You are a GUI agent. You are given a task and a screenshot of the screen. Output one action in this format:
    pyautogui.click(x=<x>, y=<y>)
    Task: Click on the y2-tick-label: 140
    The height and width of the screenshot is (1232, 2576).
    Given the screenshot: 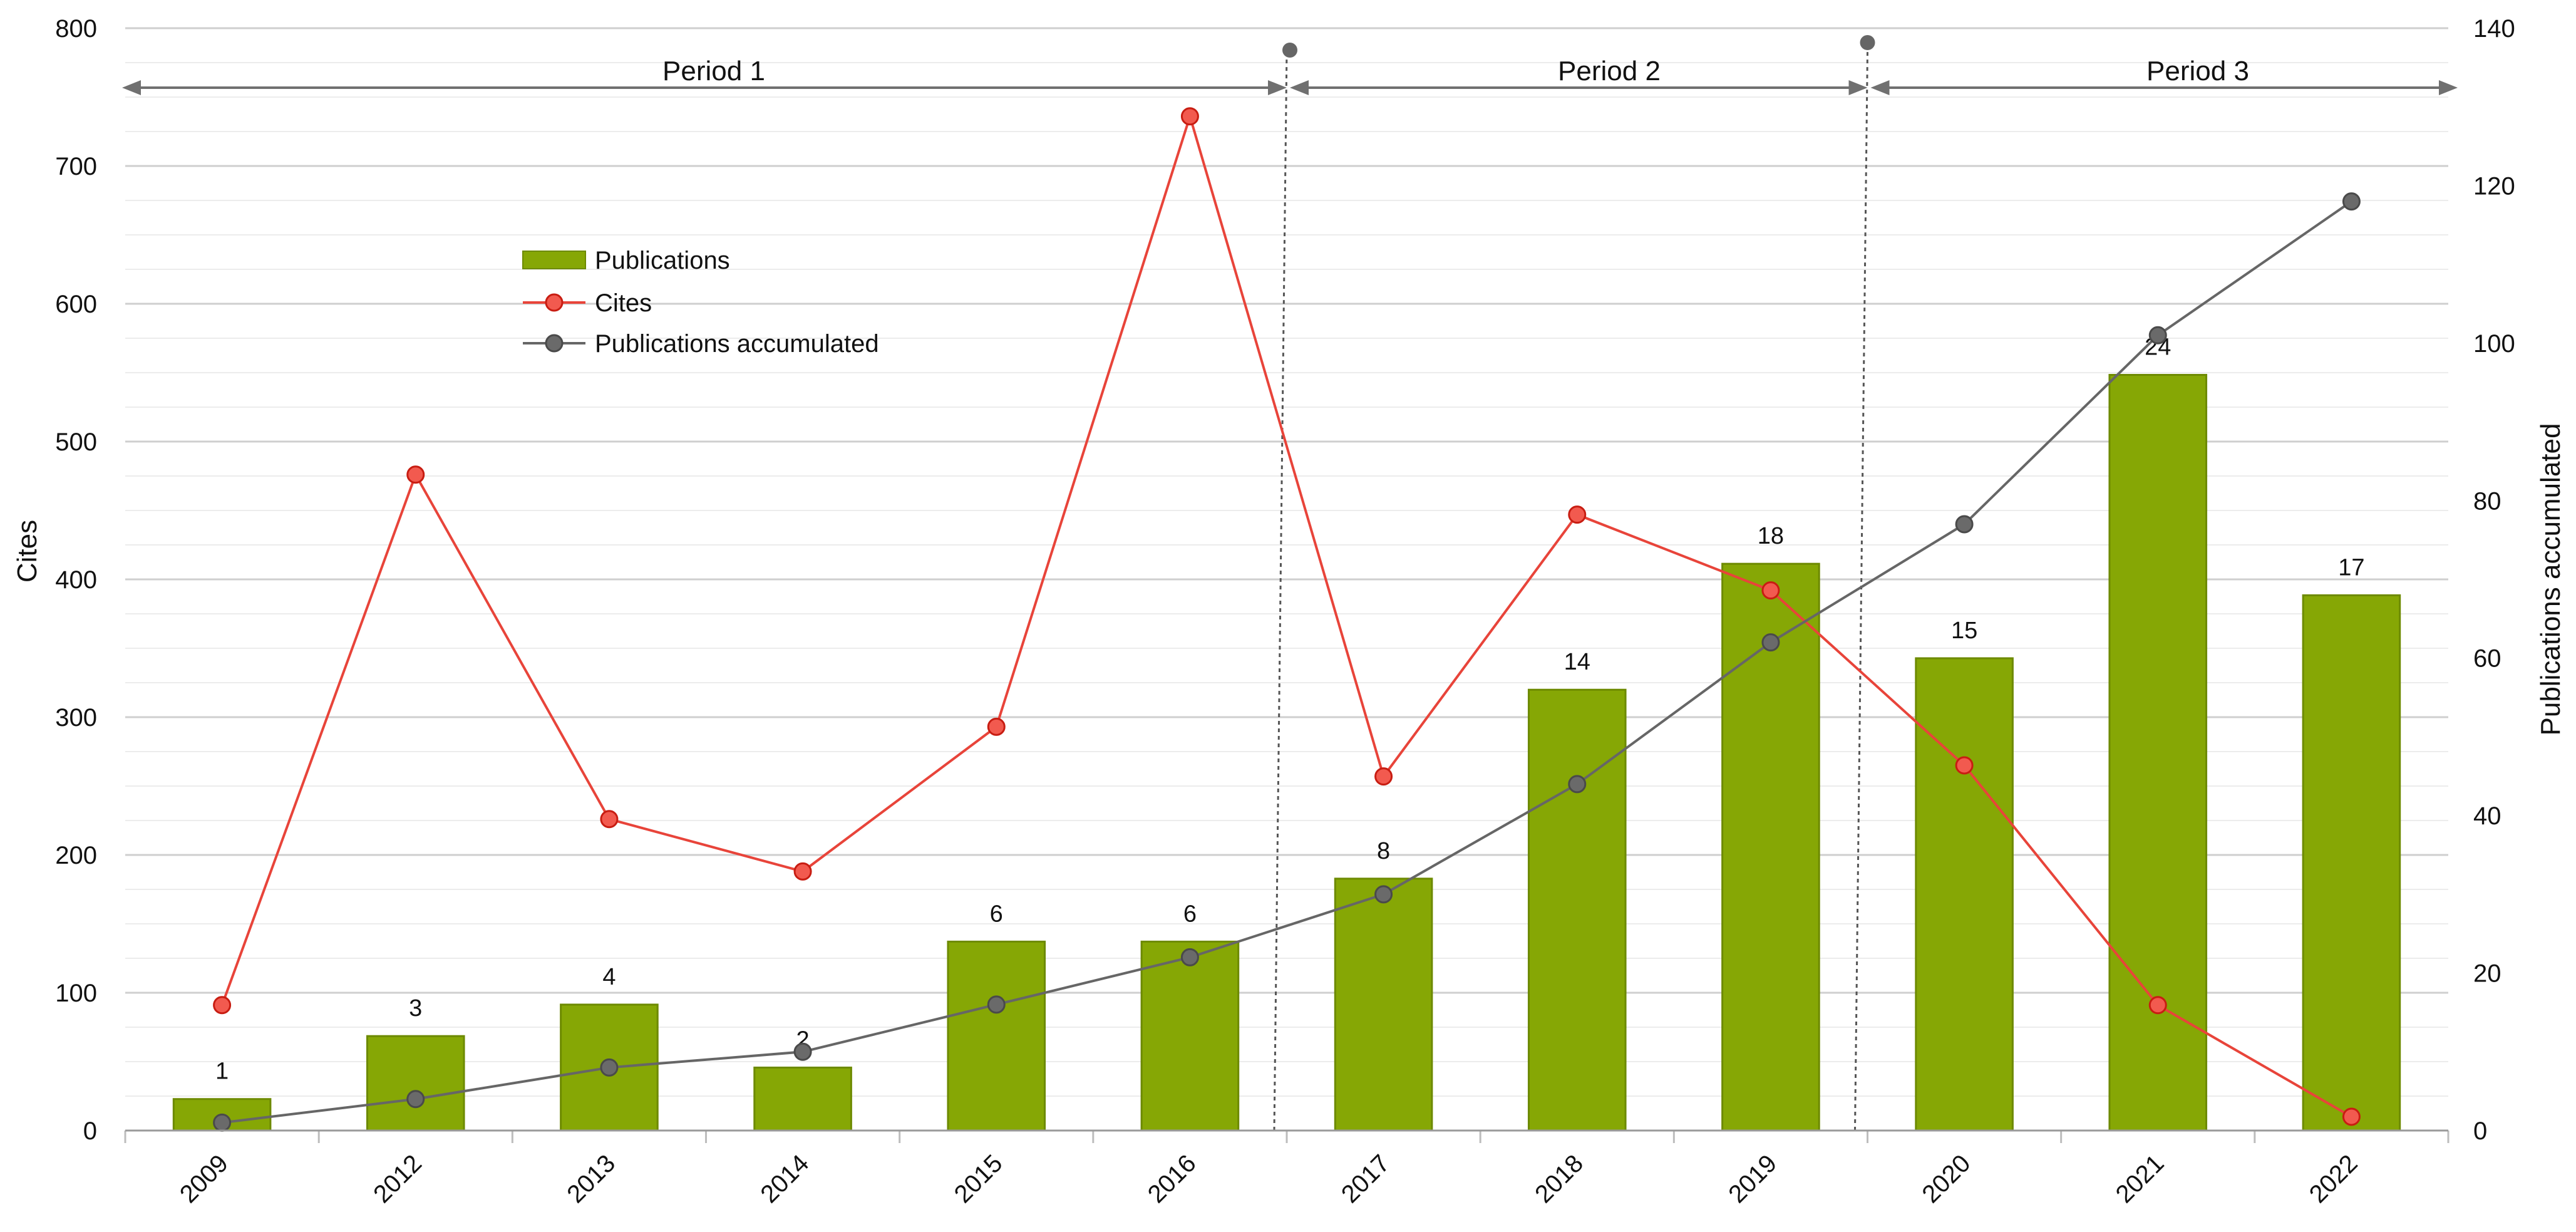 What is the action you would take?
    pyautogui.click(x=2494, y=29)
    